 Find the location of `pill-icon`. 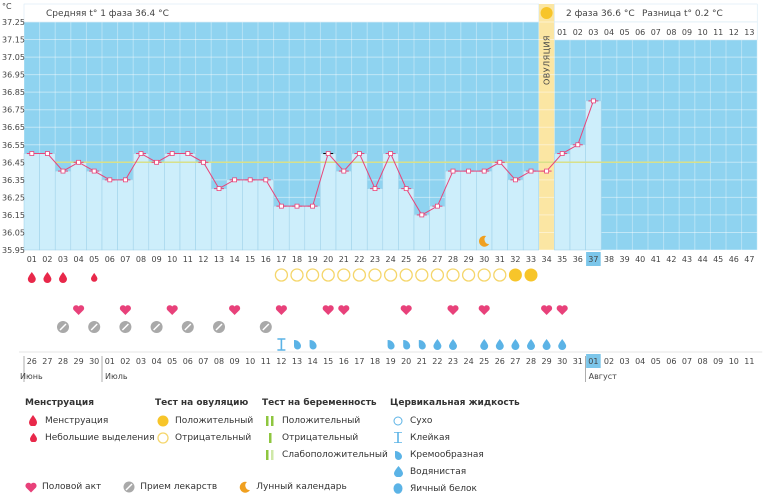

pill-icon is located at coordinates (129, 487).